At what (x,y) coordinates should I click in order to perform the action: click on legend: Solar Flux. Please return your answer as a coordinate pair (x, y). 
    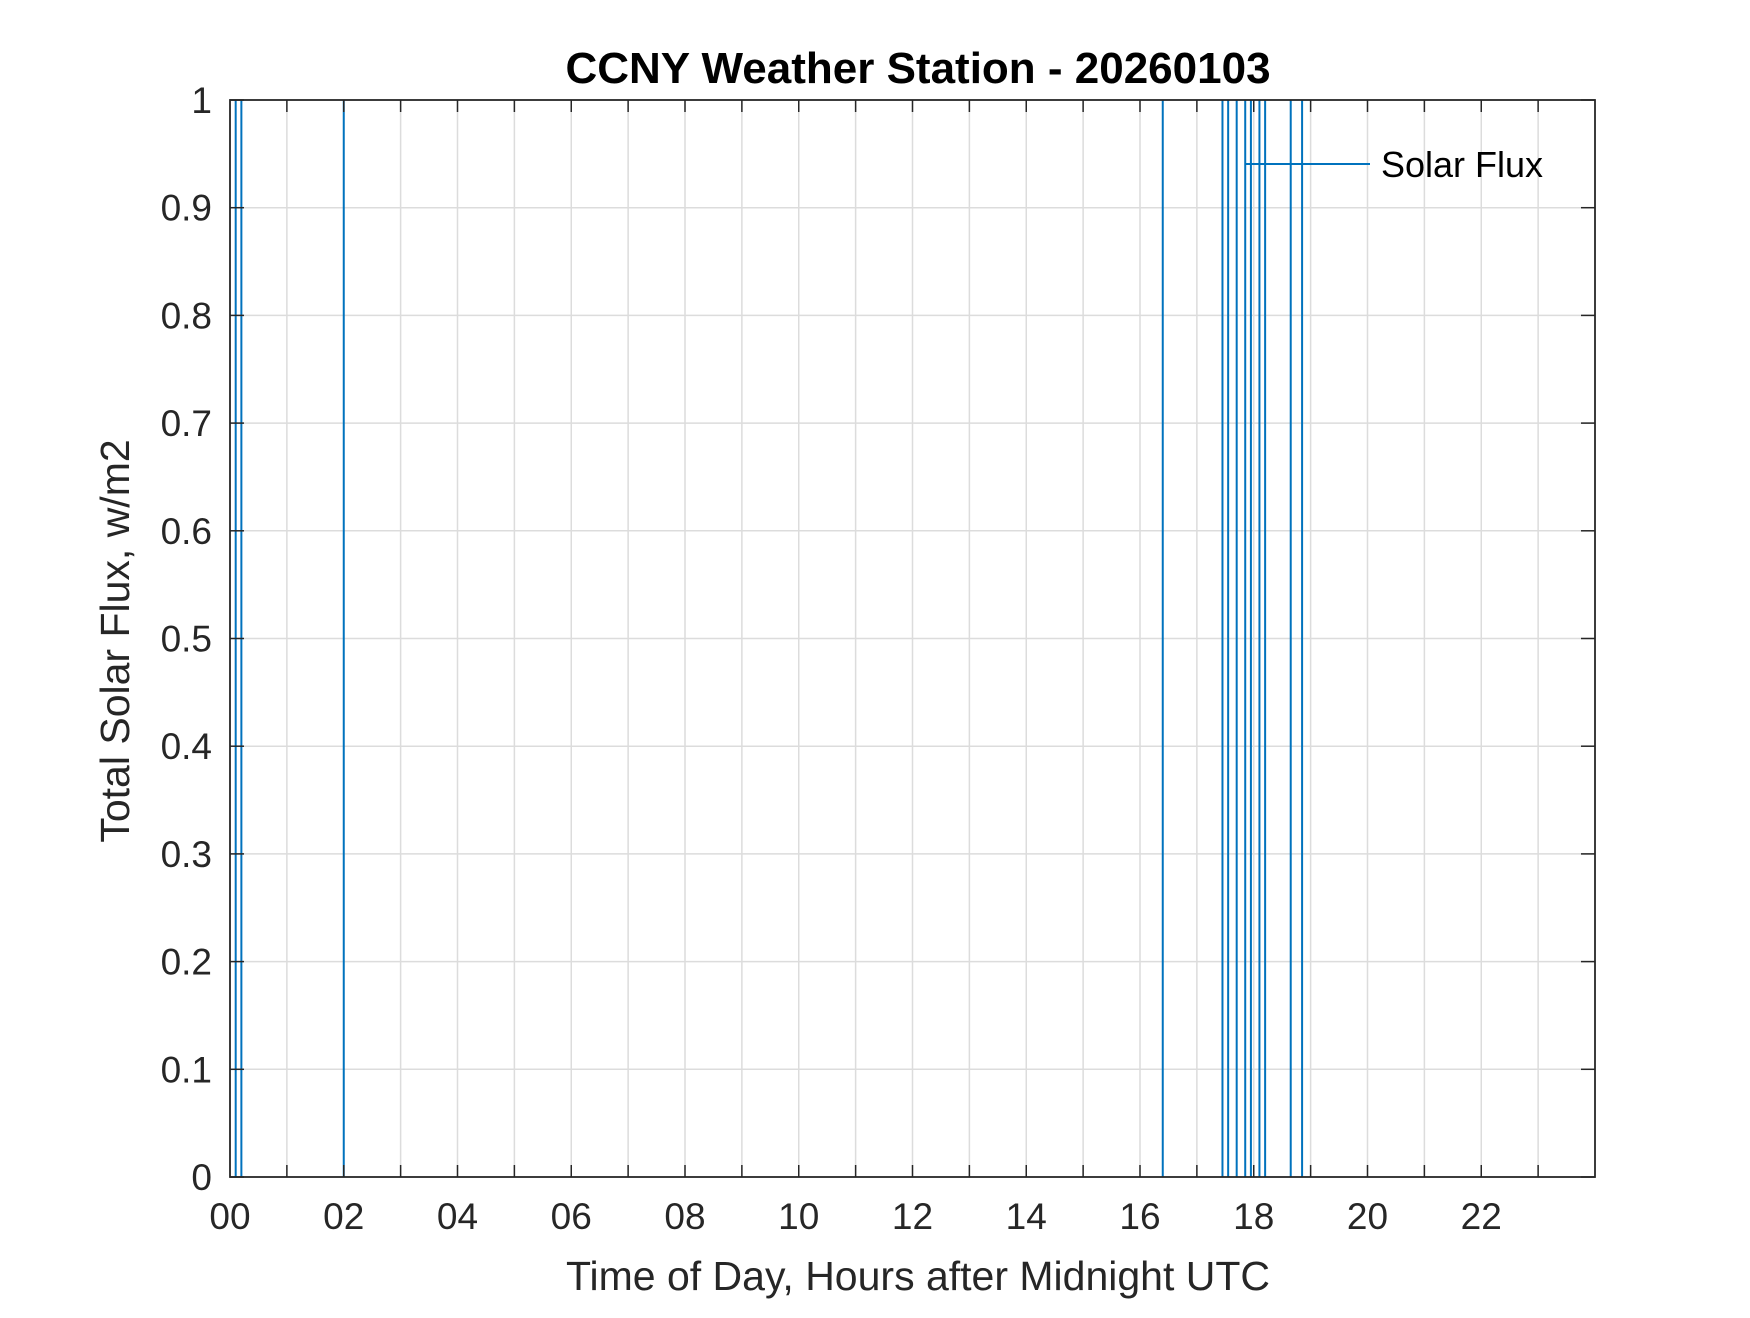
    Looking at the image, I should click on (1394, 164).